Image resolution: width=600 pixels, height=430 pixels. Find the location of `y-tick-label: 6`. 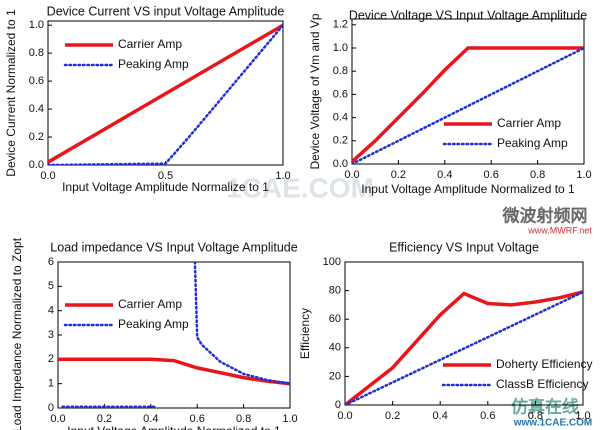

y-tick-label: 6 is located at coordinates (51, 262).